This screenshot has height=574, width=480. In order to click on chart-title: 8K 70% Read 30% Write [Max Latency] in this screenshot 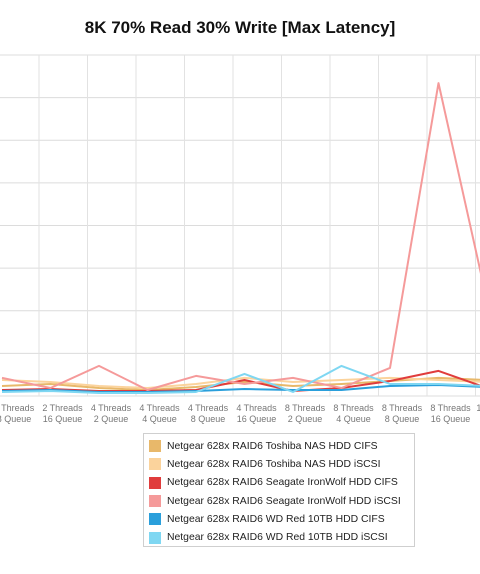, I will do `click(240, 27)`.